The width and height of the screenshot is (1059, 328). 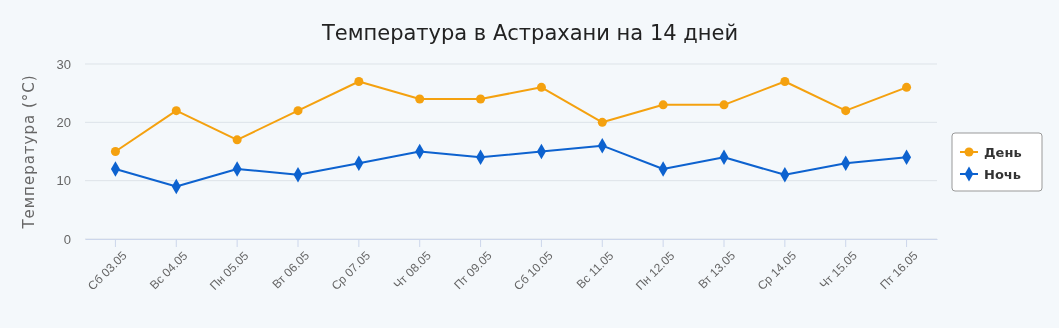 What do you see at coordinates (63, 122) in the screenshot?
I see `y-tick-label: 20` at bounding box center [63, 122].